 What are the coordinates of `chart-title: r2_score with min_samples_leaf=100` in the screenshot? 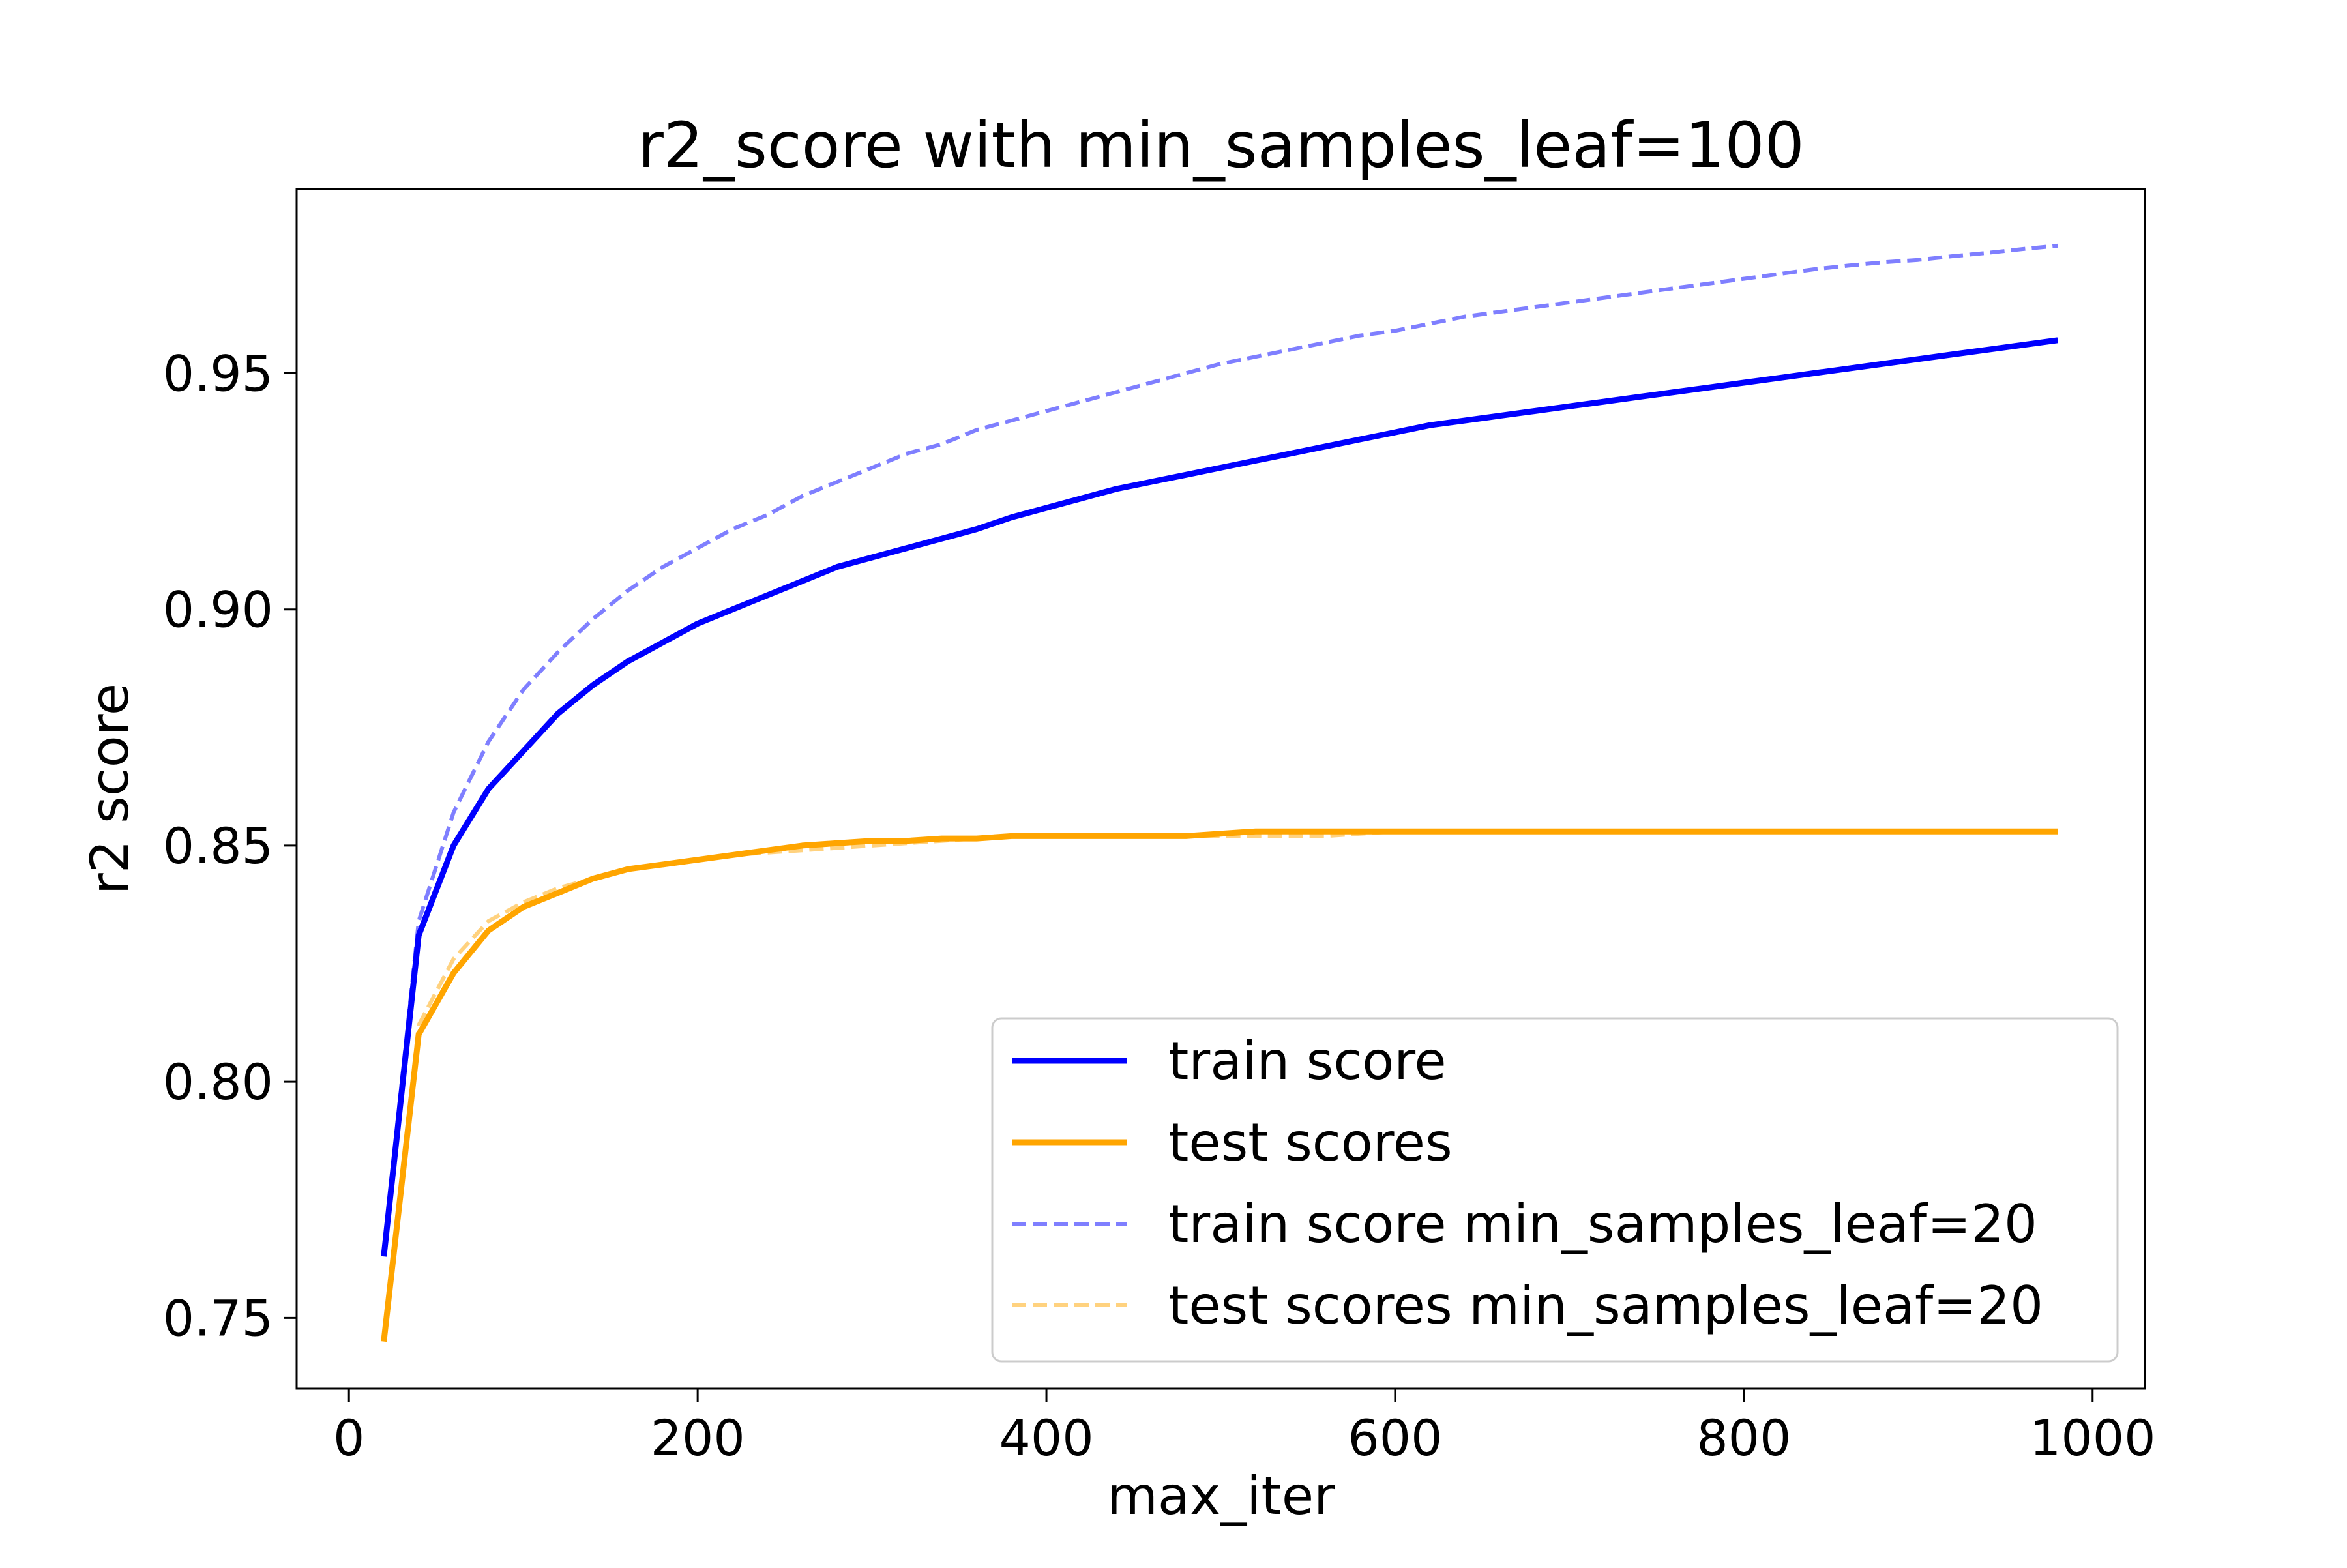 It's located at (1221, 146).